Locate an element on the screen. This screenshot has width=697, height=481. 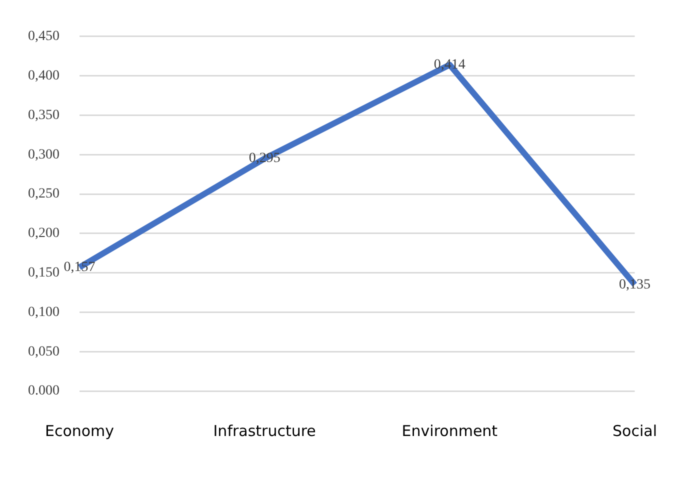
y-tick-label: 0,250 is located at coordinates (44, 194).